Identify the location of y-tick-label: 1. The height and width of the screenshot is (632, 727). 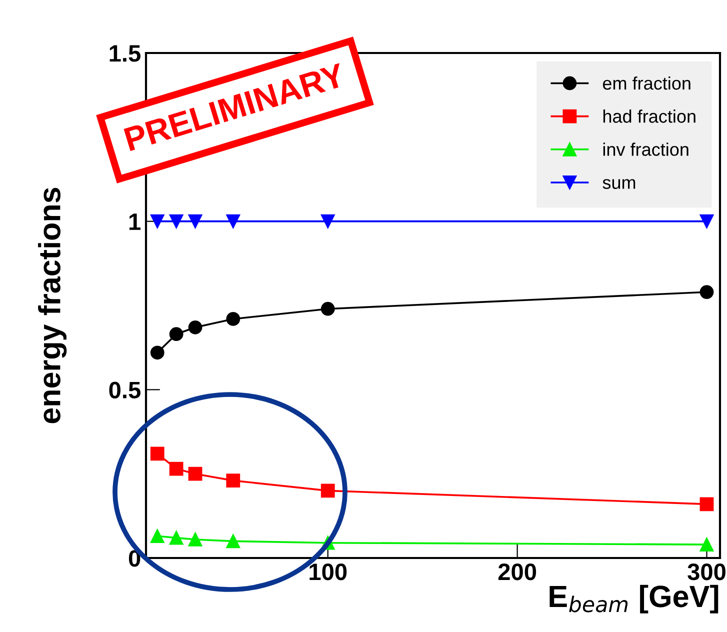
(134, 222).